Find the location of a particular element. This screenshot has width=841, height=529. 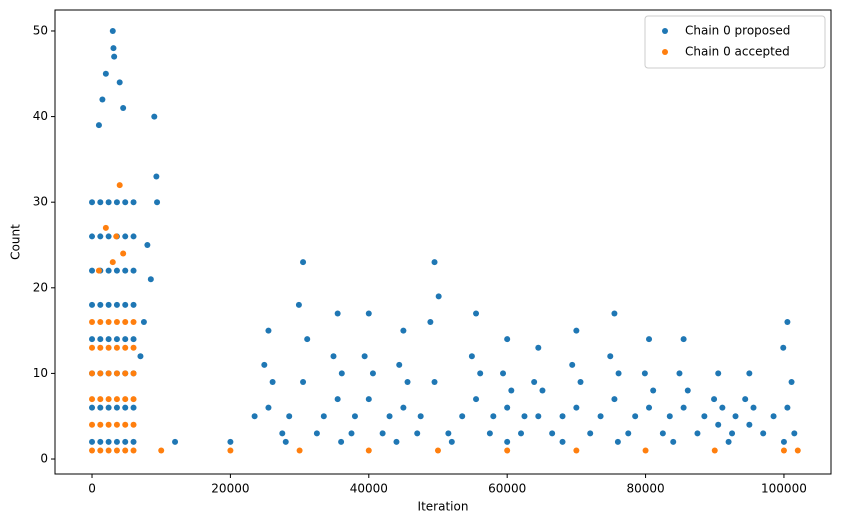

x-tick-label: 0 is located at coordinates (92, 489).